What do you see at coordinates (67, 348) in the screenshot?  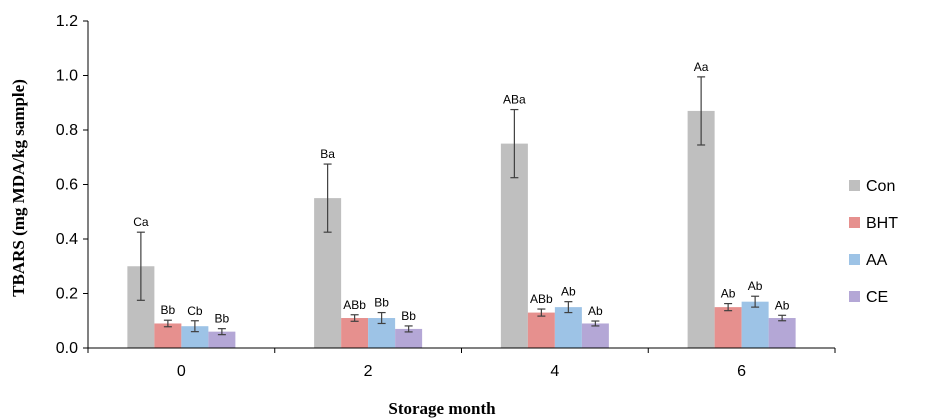 I see `y-tick-label: 0.0` at bounding box center [67, 348].